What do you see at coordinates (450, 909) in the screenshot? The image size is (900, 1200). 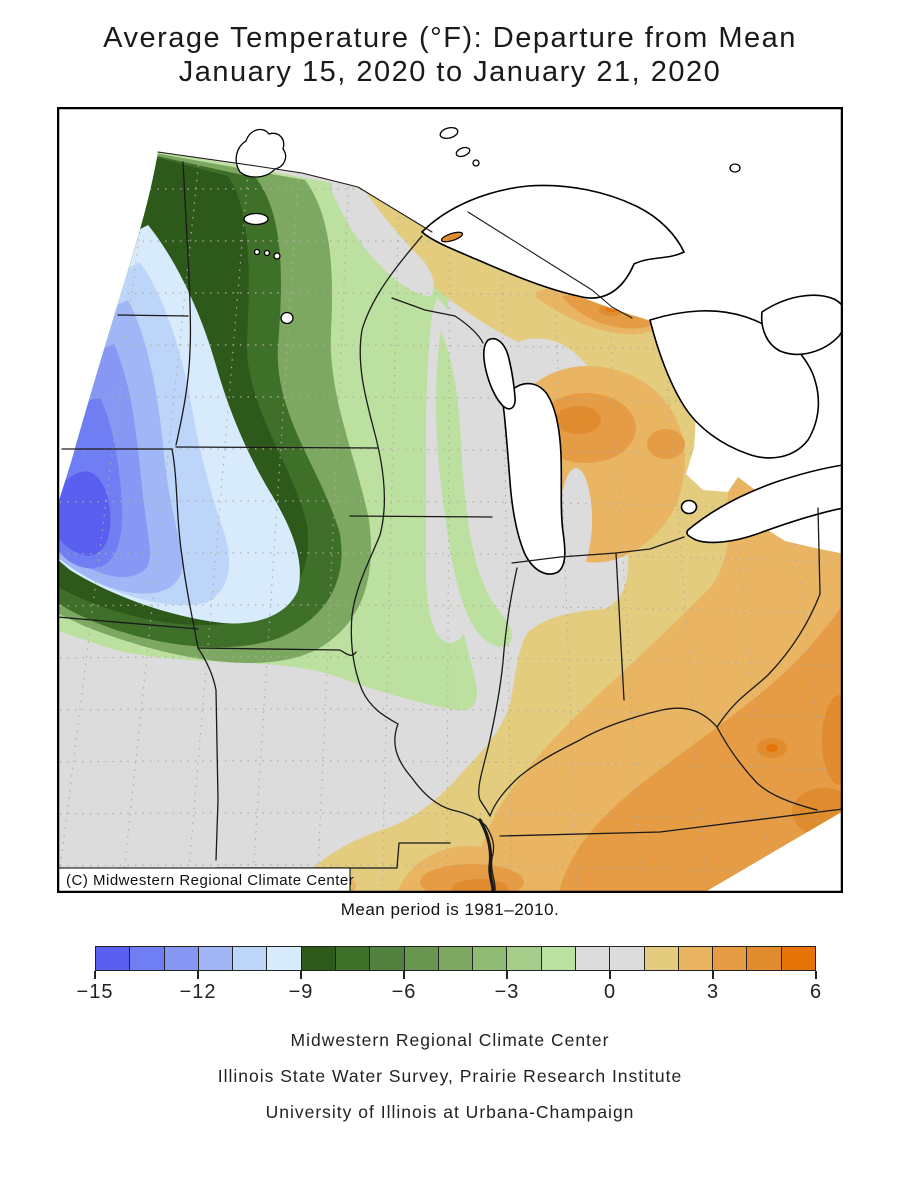 I see `mean-period-note: Mean period is 1981–2010.` at bounding box center [450, 909].